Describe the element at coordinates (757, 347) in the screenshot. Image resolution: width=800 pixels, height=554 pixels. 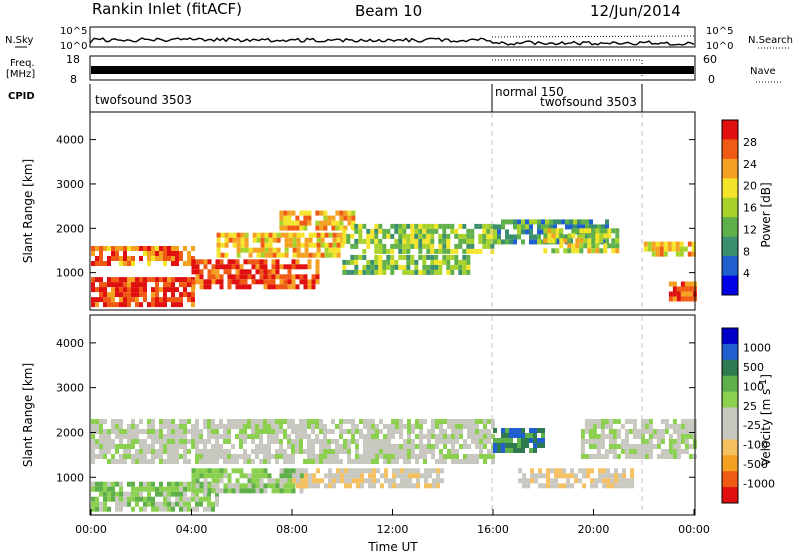
I see `colorbar-tick: 1000` at that location.